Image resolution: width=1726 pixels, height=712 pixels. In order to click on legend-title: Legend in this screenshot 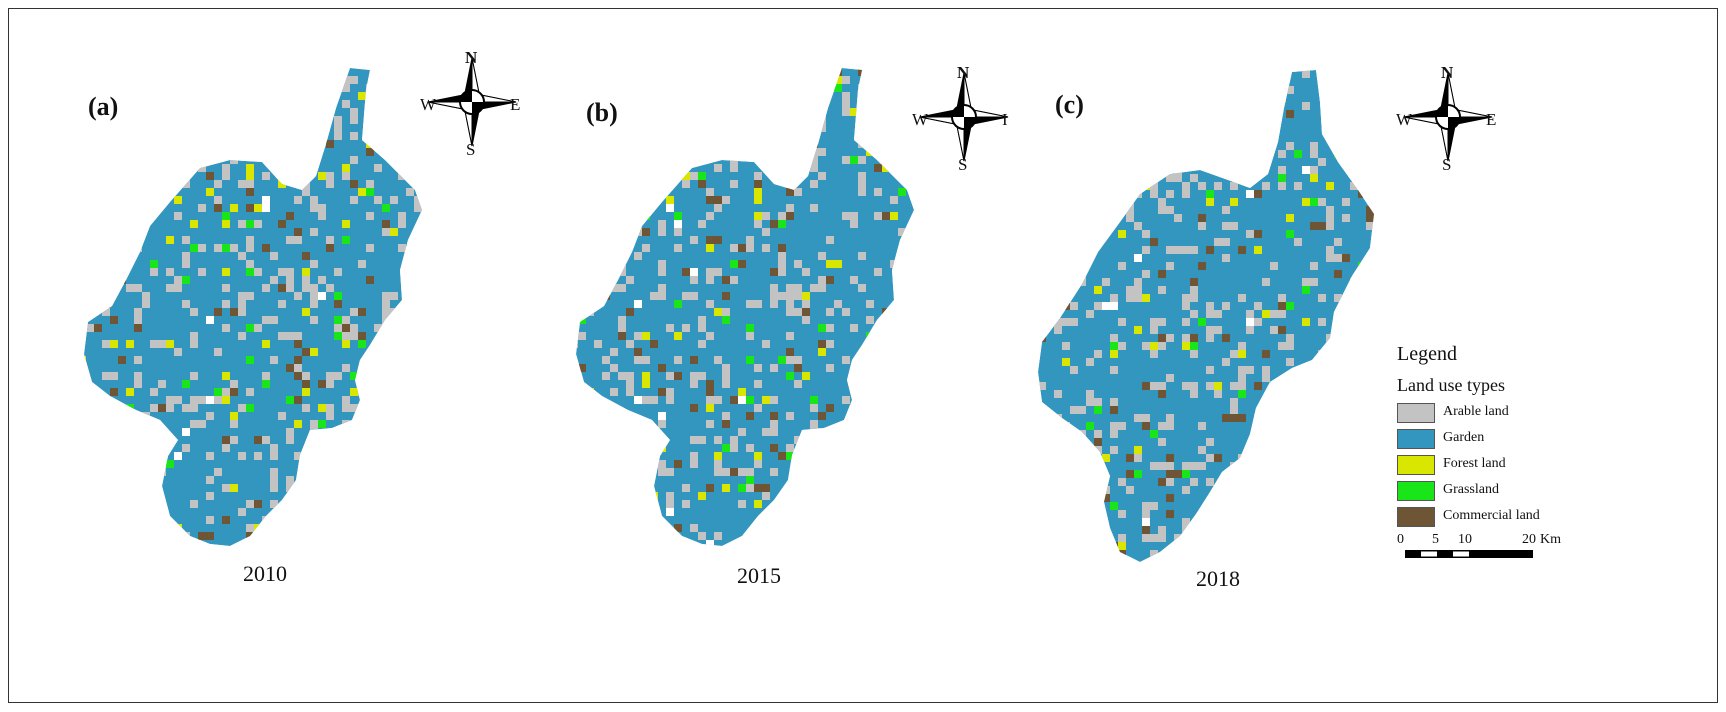, I will do `click(1427, 354)`.